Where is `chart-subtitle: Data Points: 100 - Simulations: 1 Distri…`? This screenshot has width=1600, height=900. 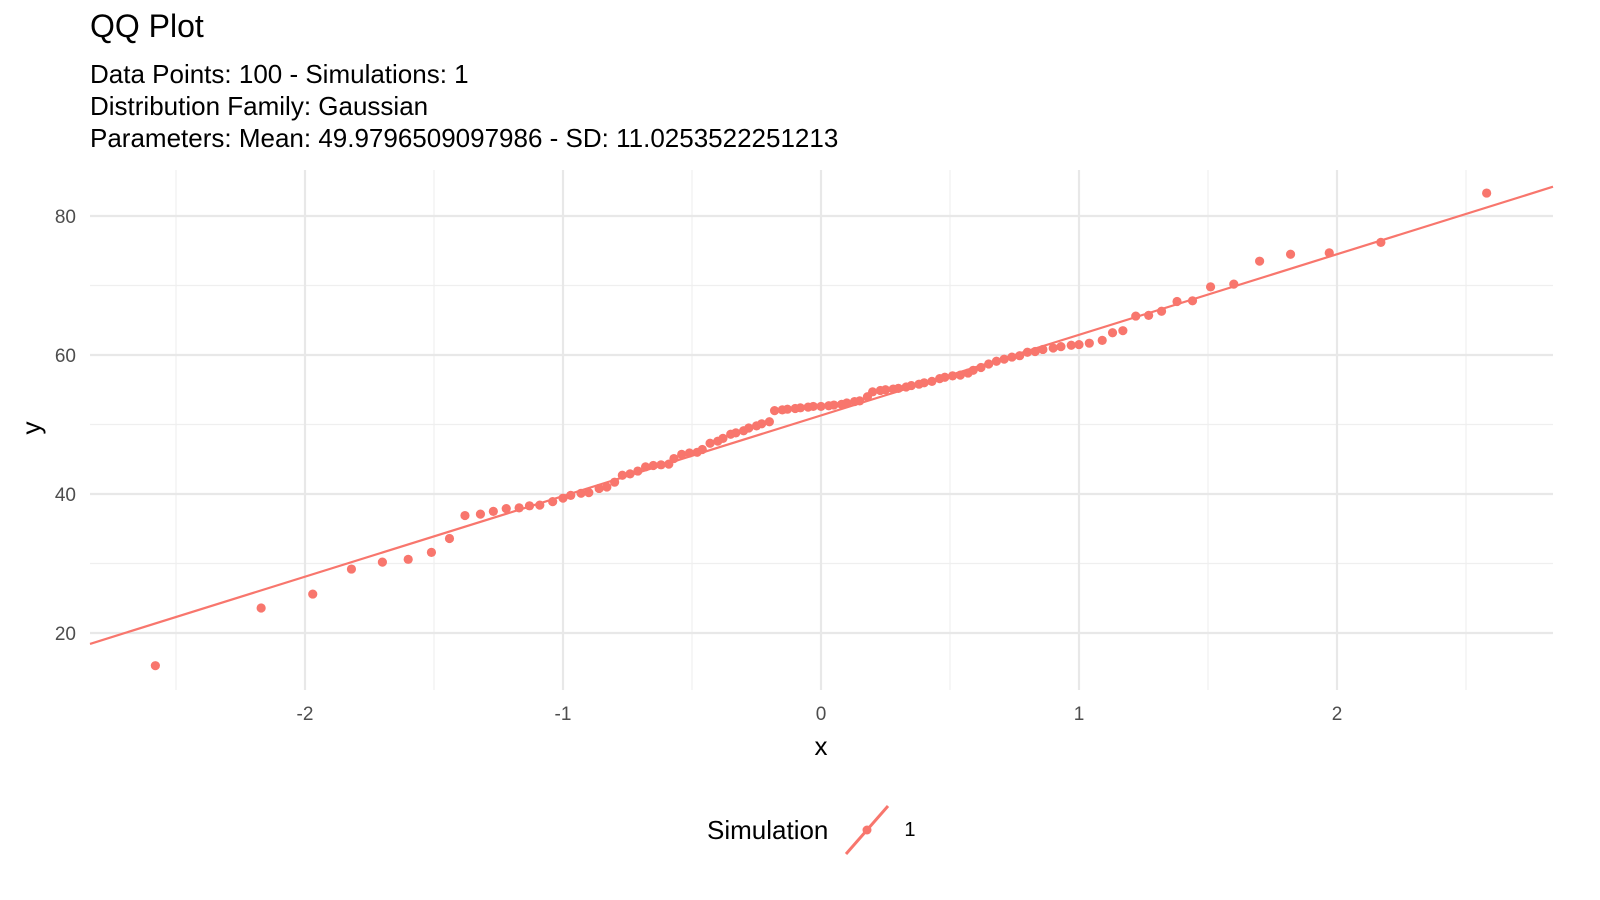
chart-subtitle: Data Points: 100 - Simulations: 1 Distri… is located at coordinates (464, 106).